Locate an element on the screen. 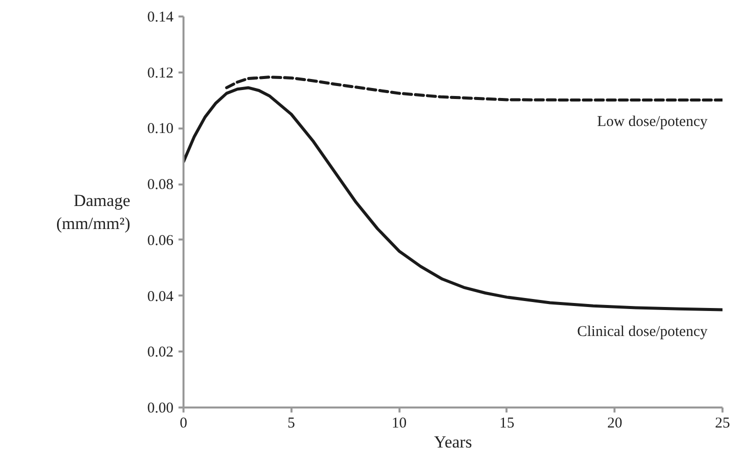 This screenshot has height=473, width=739. x-tick-label: 10 is located at coordinates (399, 424).